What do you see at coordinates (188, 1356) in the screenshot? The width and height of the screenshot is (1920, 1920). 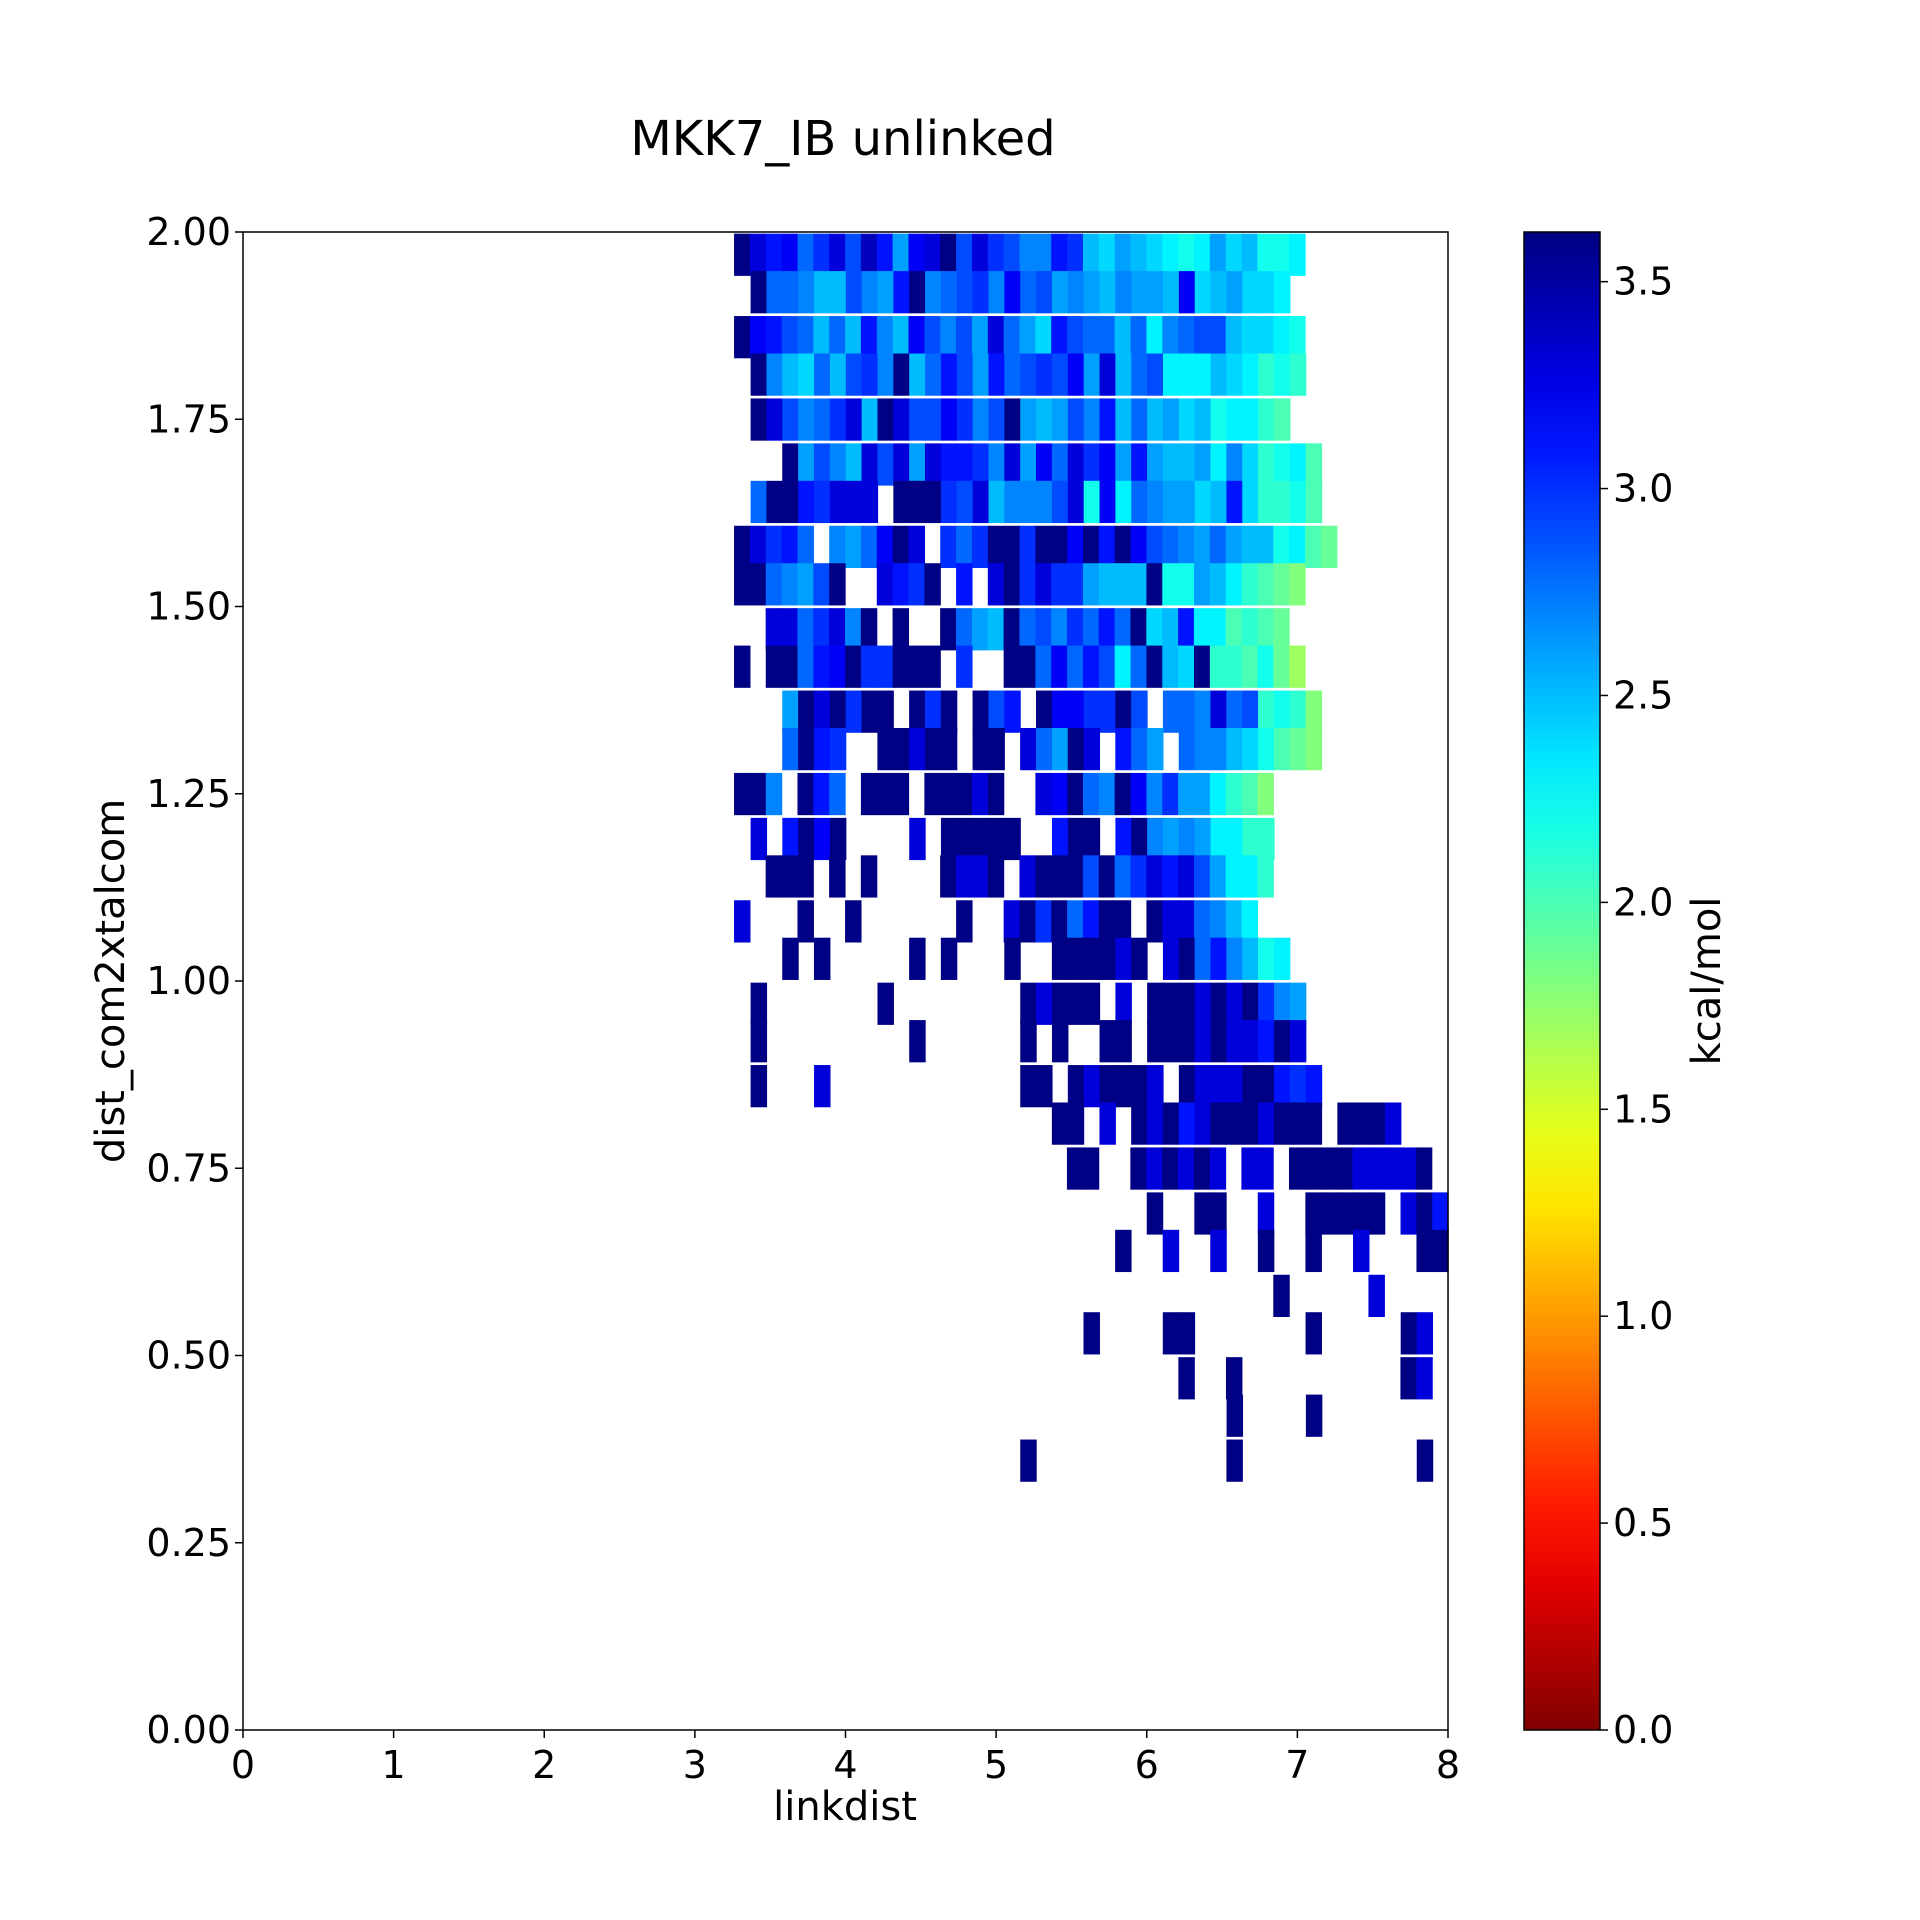 I see `y-tick-label: 0.50` at bounding box center [188, 1356].